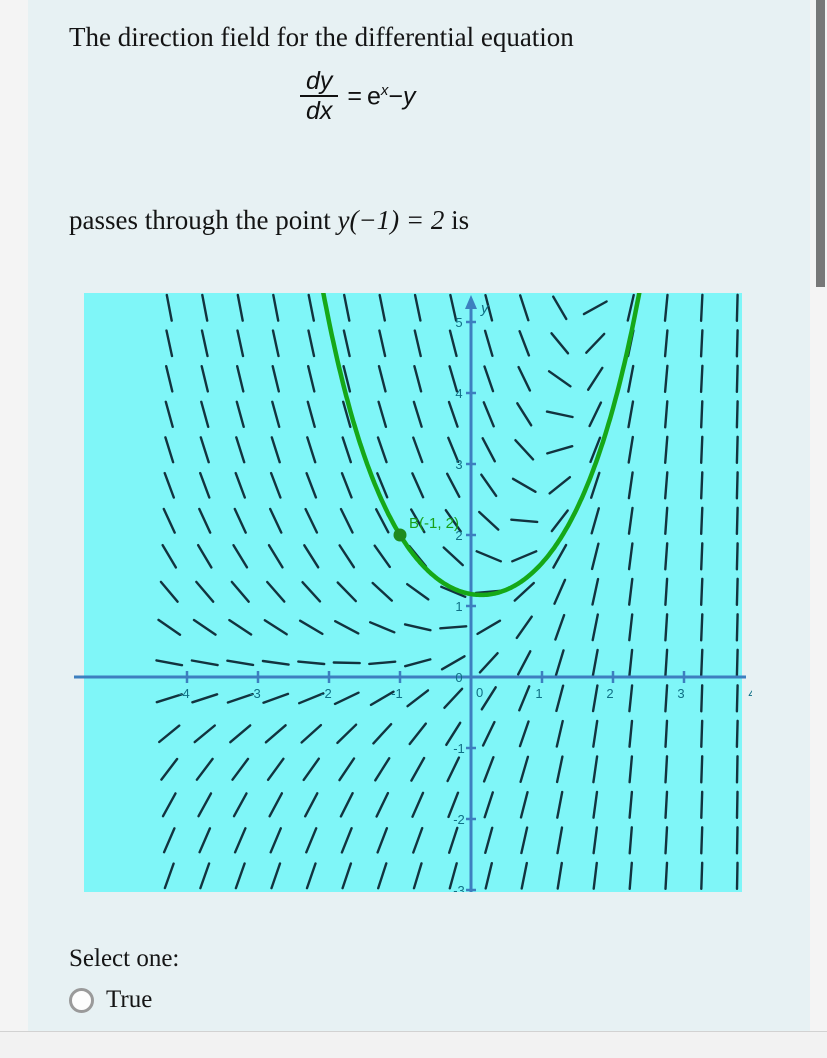 This screenshot has width=827, height=1058. What do you see at coordinates (319, 111) in the screenshot?
I see `fraction-denominator: dx` at bounding box center [319, 111].